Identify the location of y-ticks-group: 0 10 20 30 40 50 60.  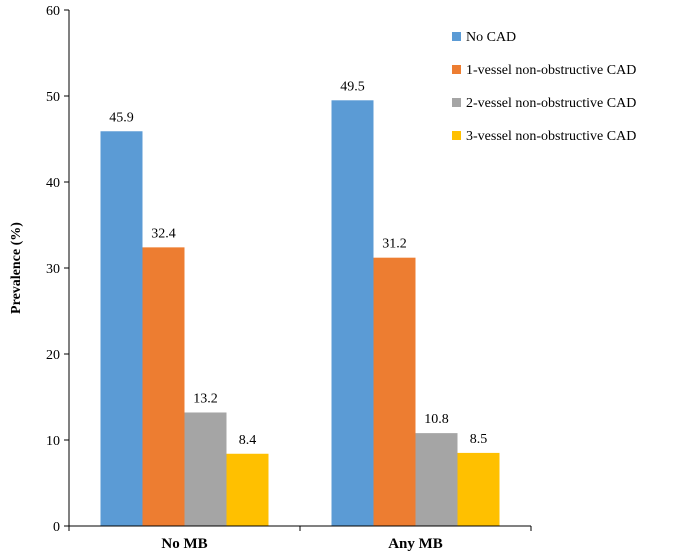
(57, 269).